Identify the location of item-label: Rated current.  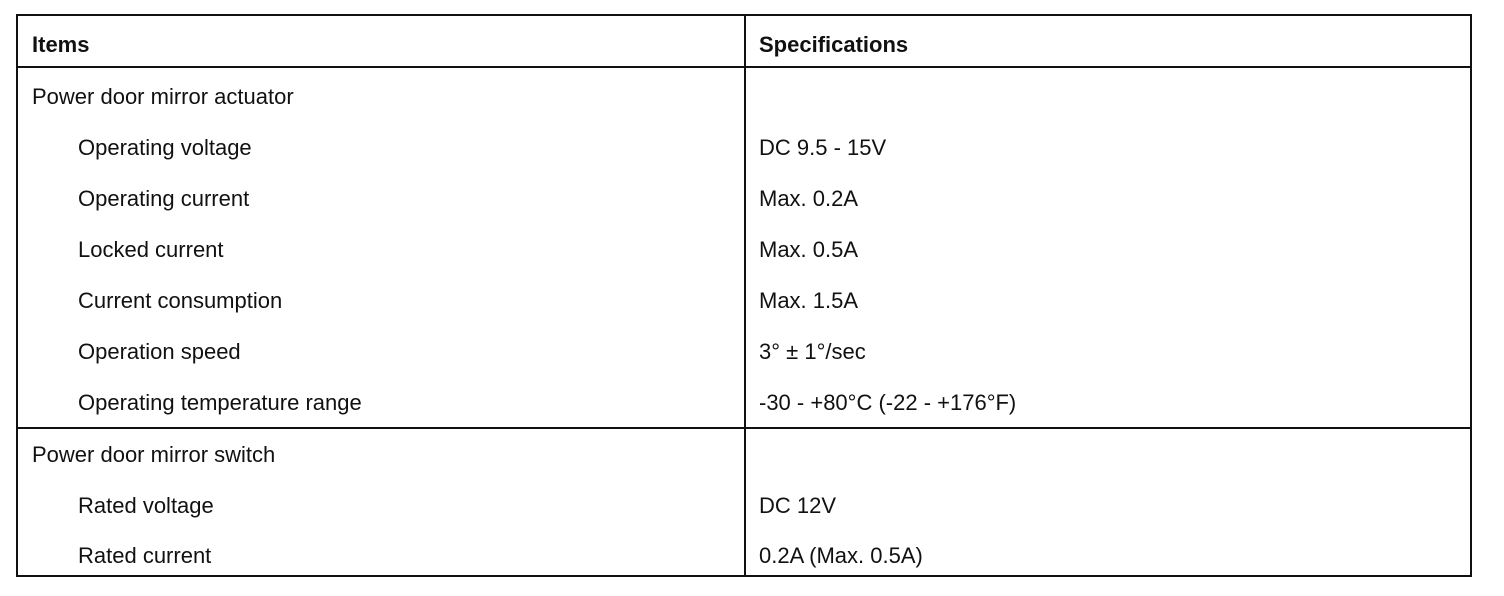
(145, 555).